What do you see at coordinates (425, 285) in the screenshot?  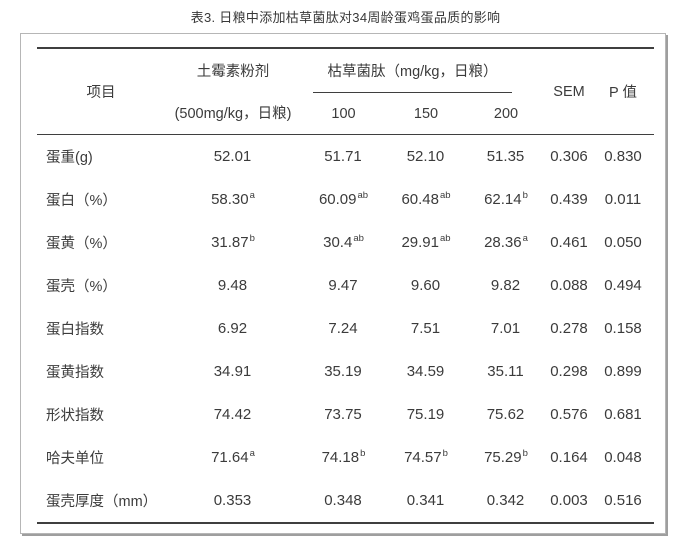 I see `value-cell: 9.60` at bounding box center [425, 285].